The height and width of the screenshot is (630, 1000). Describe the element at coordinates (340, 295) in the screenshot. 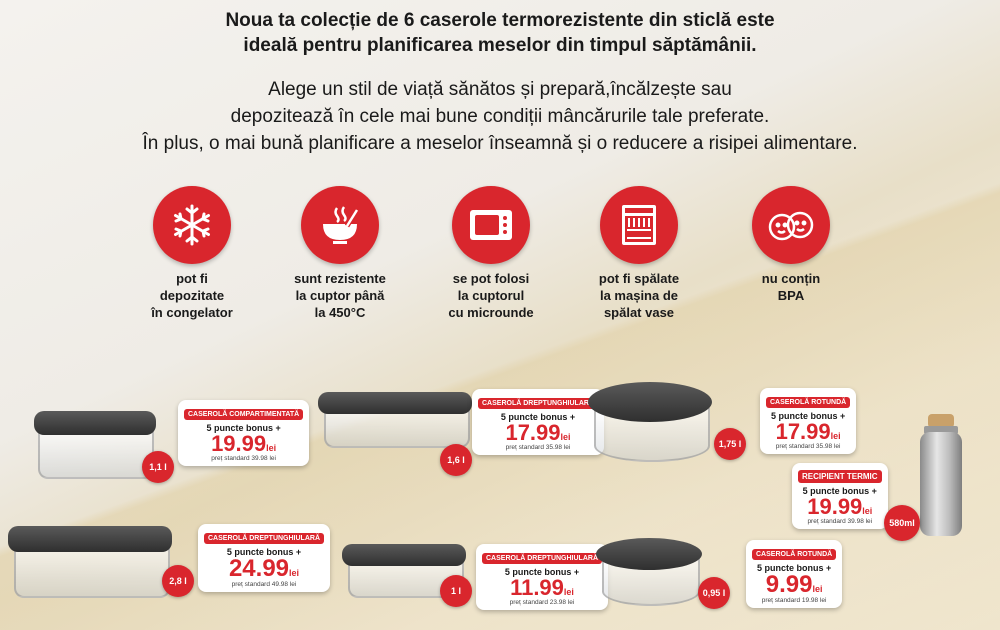

I see `feature-label: sunt rezistente la cuptor până la 450°C` at that location.